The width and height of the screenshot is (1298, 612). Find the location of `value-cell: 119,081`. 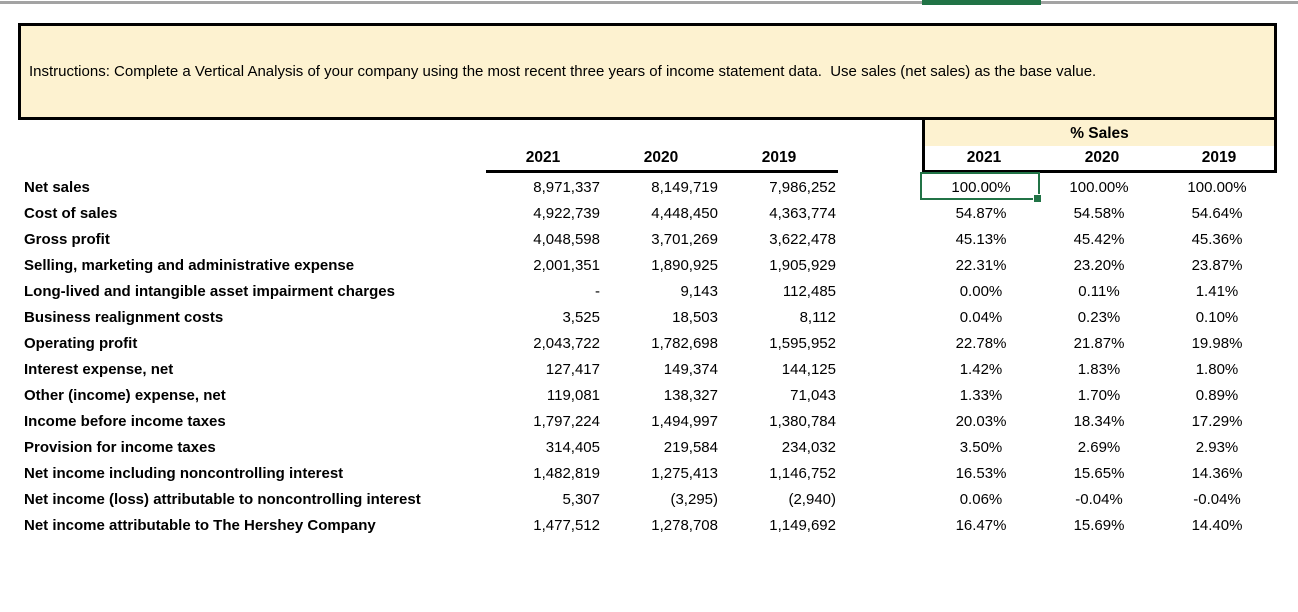

value-cell: 119,081 is located at coordinates (573, 395).